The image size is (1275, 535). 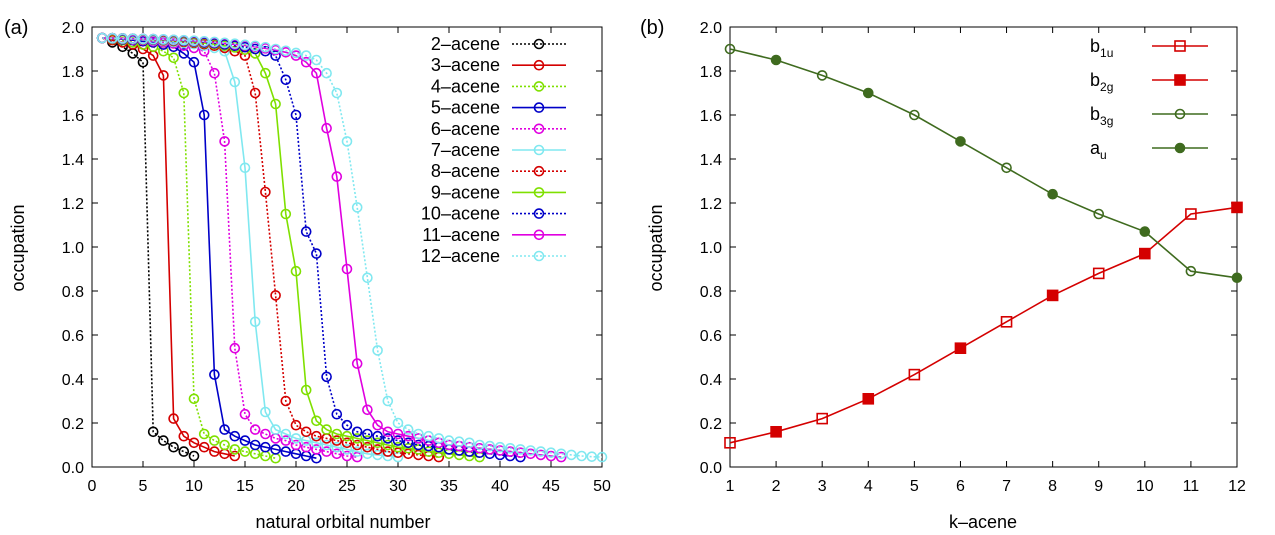 What do you see at coordinates (1237, 486) in the screenshot?
I see `panel-b-x-tick-label: 12` at bounding box center [1237, 486].